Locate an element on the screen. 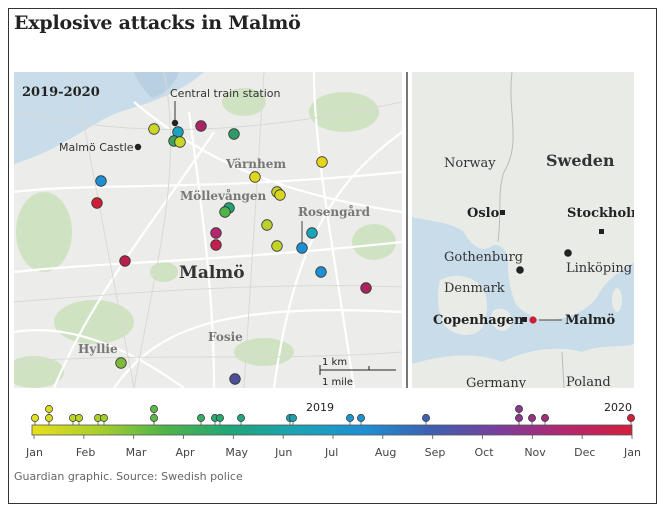 The width and height of the screenshot is (665, 512). gothenburg-marker is located at coordinates (520, 270).